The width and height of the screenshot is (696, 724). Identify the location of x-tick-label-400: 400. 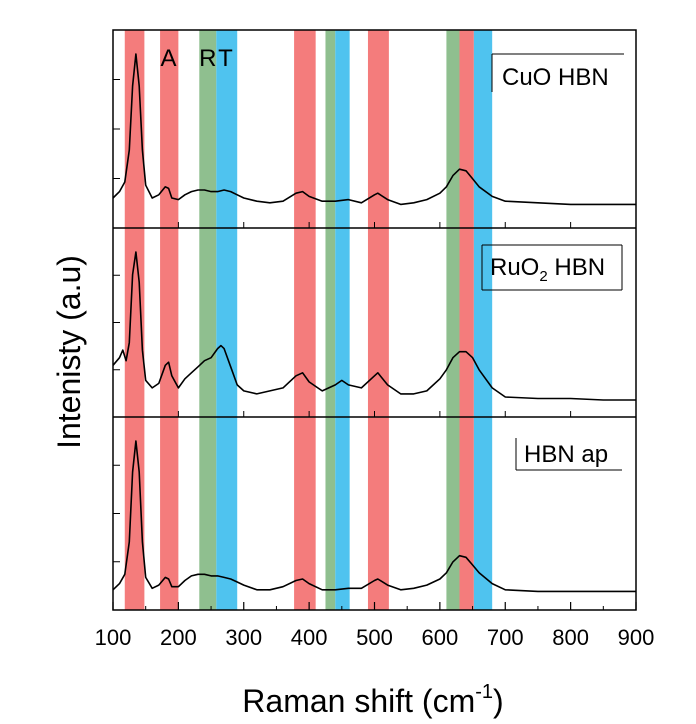
(309, 637).